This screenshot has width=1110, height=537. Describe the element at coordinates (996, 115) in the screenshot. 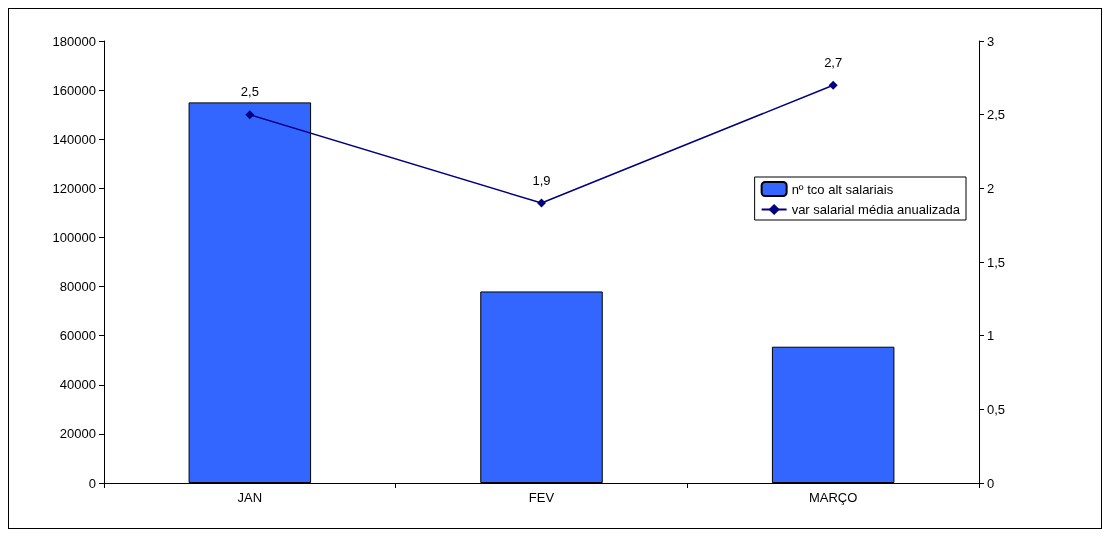

I see `y2-tick-label: 2,5` at that location.